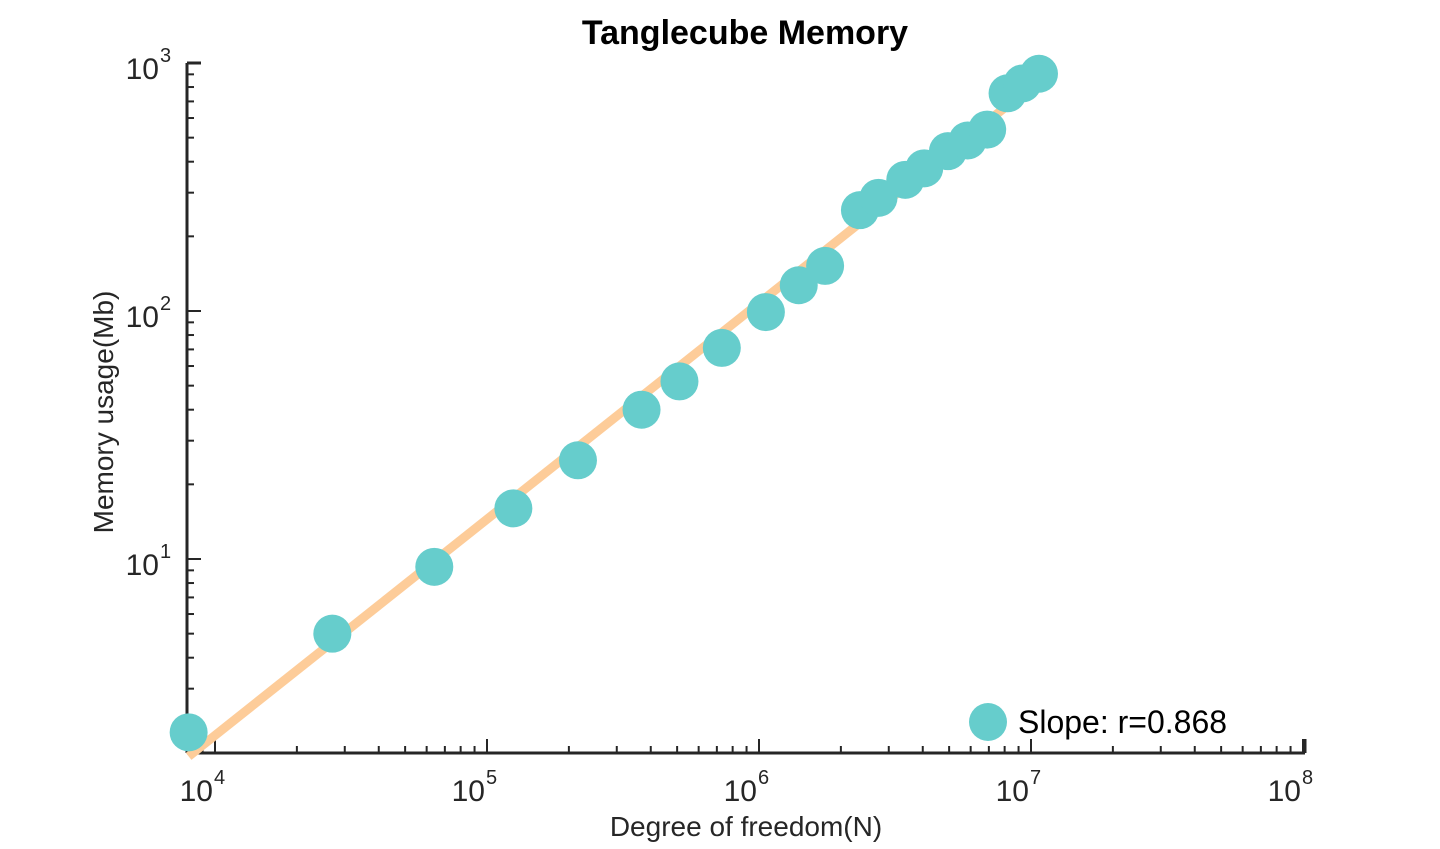 The height and width of the screenshot is (849, 1440). Describe the element at coordinates (1035, 778) in the screenshot. I see `x-tick-exponent: 7` at that location.